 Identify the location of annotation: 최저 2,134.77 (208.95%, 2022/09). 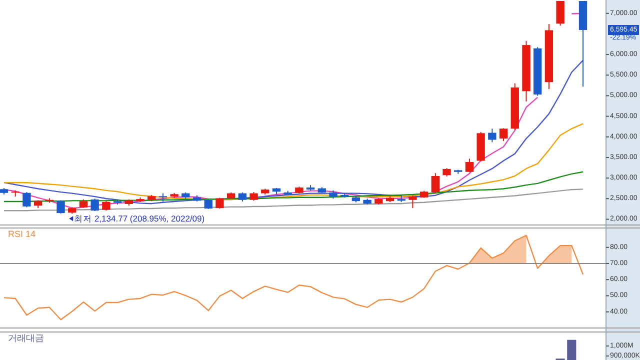
(139, 219).